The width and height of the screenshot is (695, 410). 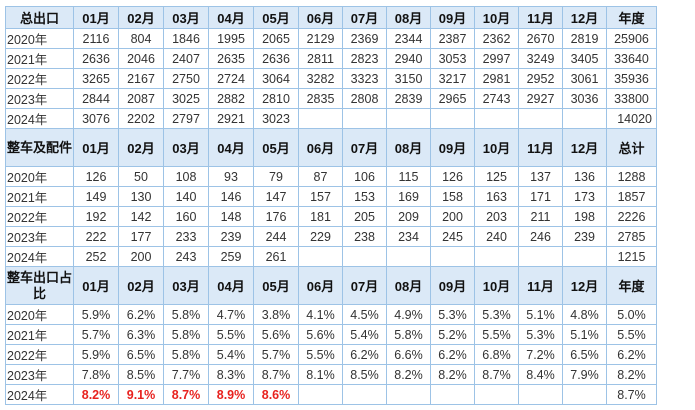 What do you see at coordinates (141, 334) in the screenshot?
I see `table-cell: 6.3%` at bounding box center [141, 334].